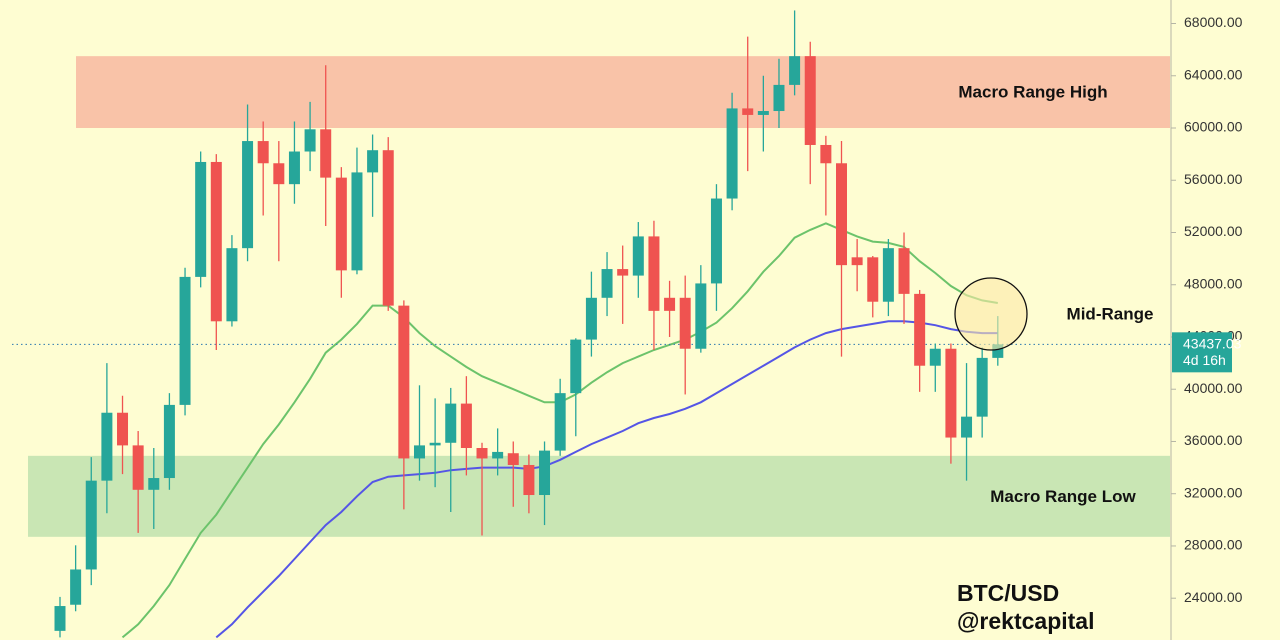 This screenshot has width=1280, height=640. I want to click on y-tick-label: 52000.00, so click(1213, 231).